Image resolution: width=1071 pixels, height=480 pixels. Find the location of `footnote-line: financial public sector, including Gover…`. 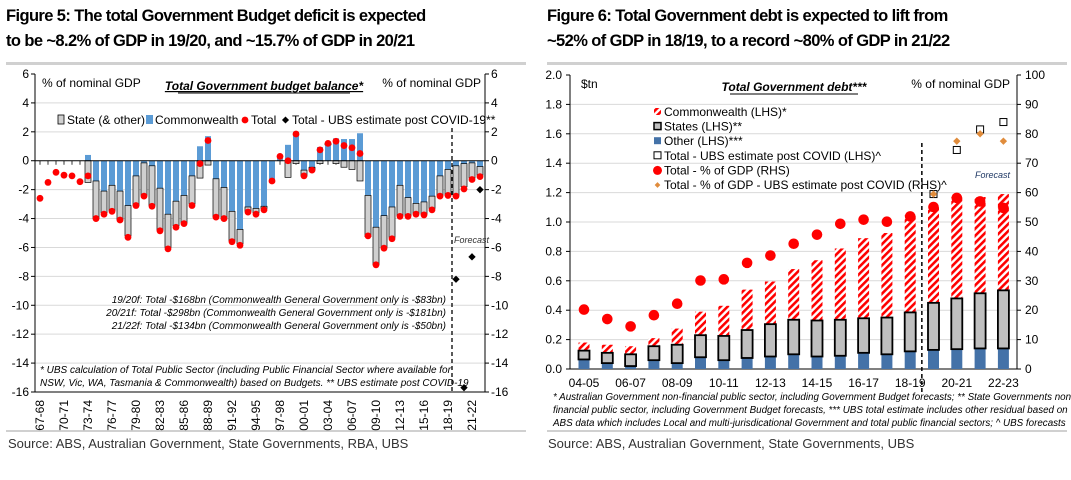

footnote-line: financial public sector, including Gover… is located at coordinates (810, 410).